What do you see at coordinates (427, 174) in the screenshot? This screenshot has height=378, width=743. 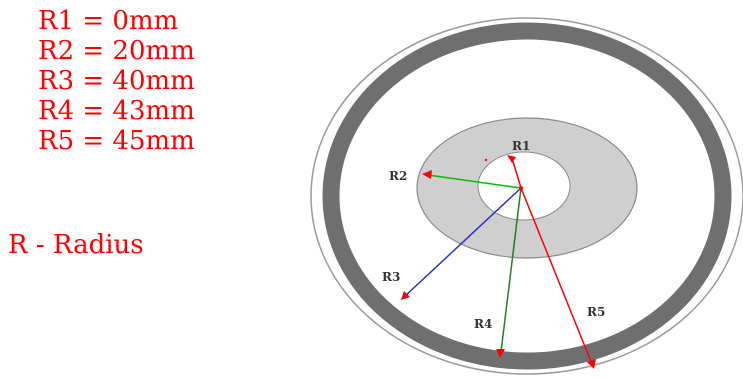 I see `r2-arrowhead` at bounding box center [427, 174].